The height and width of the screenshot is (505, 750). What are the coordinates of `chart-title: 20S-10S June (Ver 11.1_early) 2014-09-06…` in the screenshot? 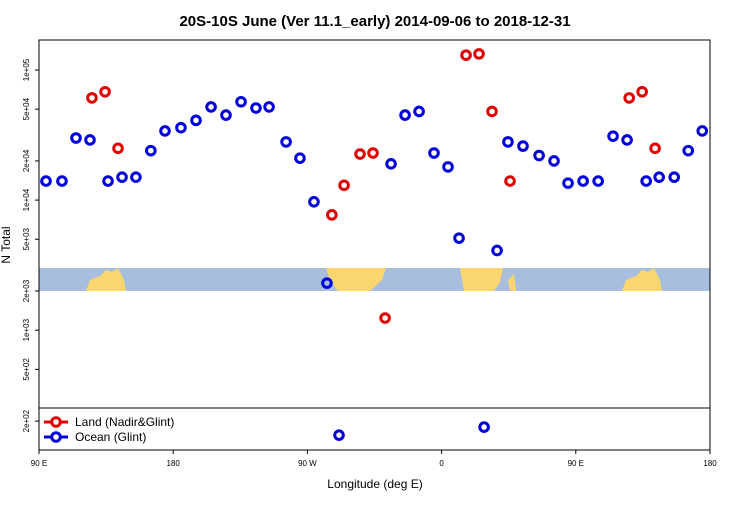 It's located at (374, 21).